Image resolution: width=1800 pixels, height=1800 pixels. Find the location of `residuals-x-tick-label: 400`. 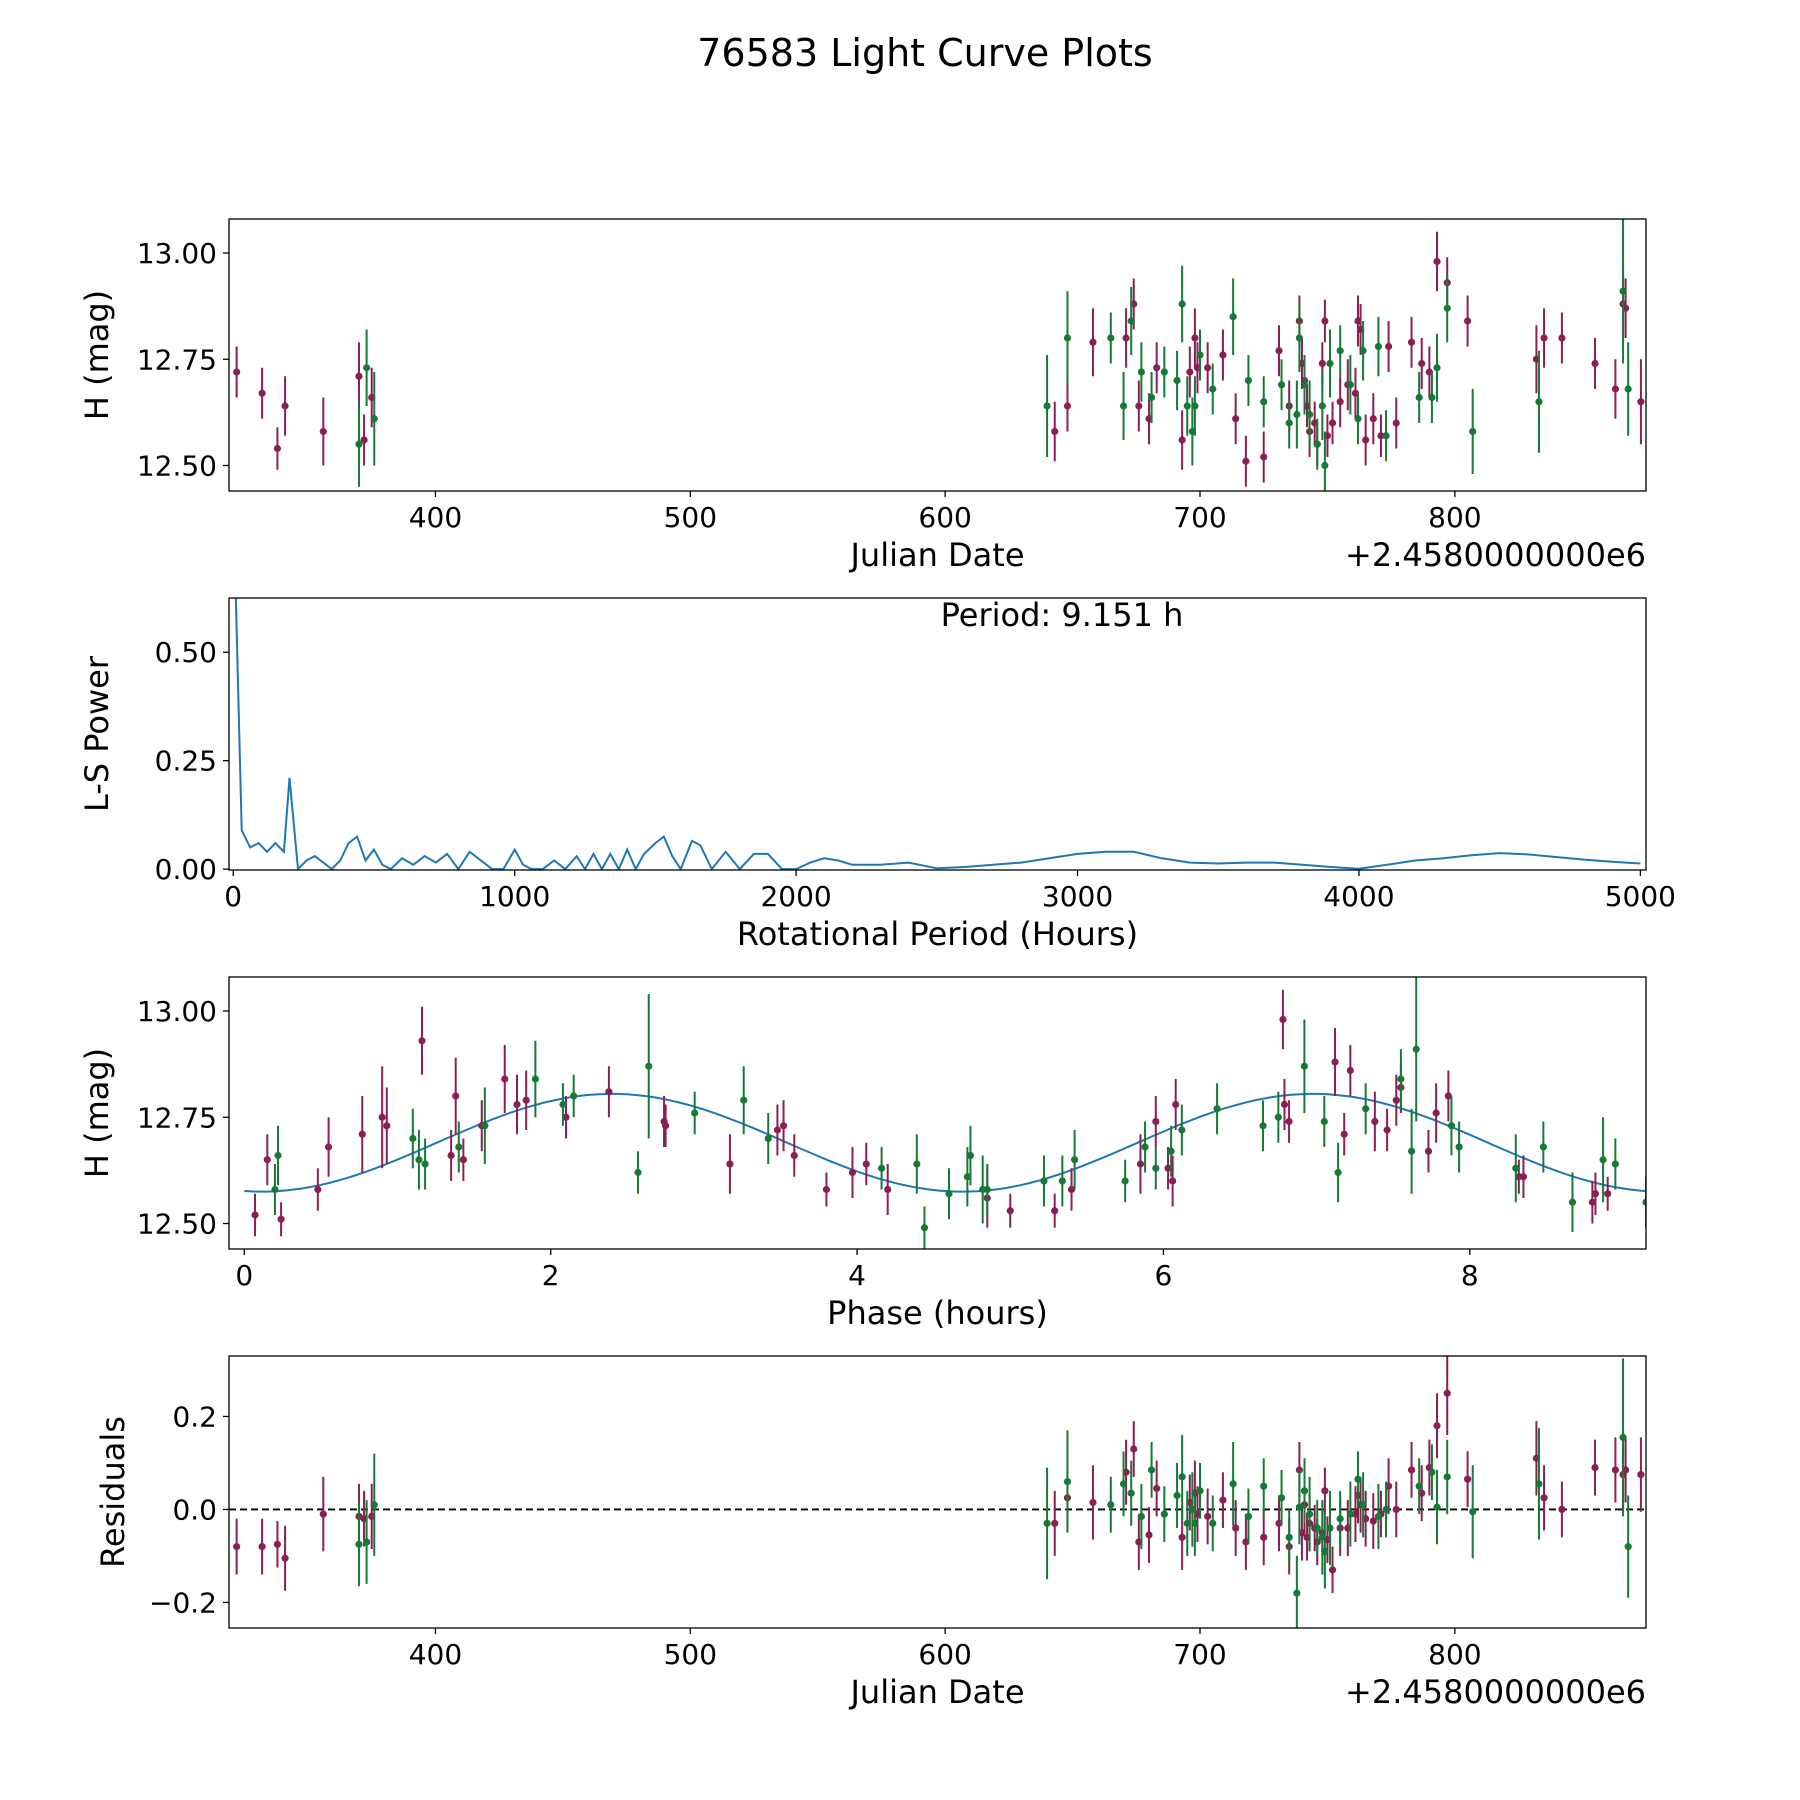

residuals-x-tick-label: 400 is located at coordinates (435, 1654).